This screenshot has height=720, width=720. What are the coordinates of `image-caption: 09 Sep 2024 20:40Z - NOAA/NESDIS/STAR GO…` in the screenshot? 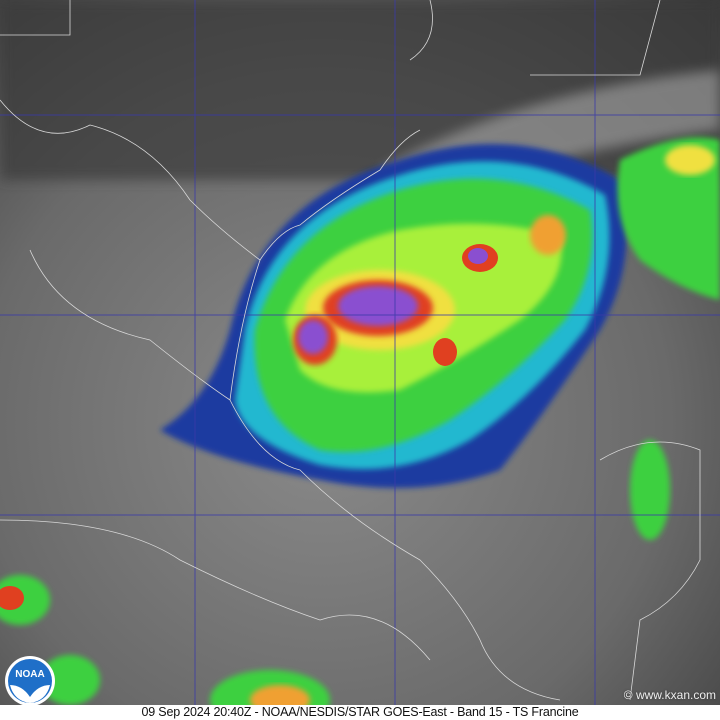 It's located at (360, 712).